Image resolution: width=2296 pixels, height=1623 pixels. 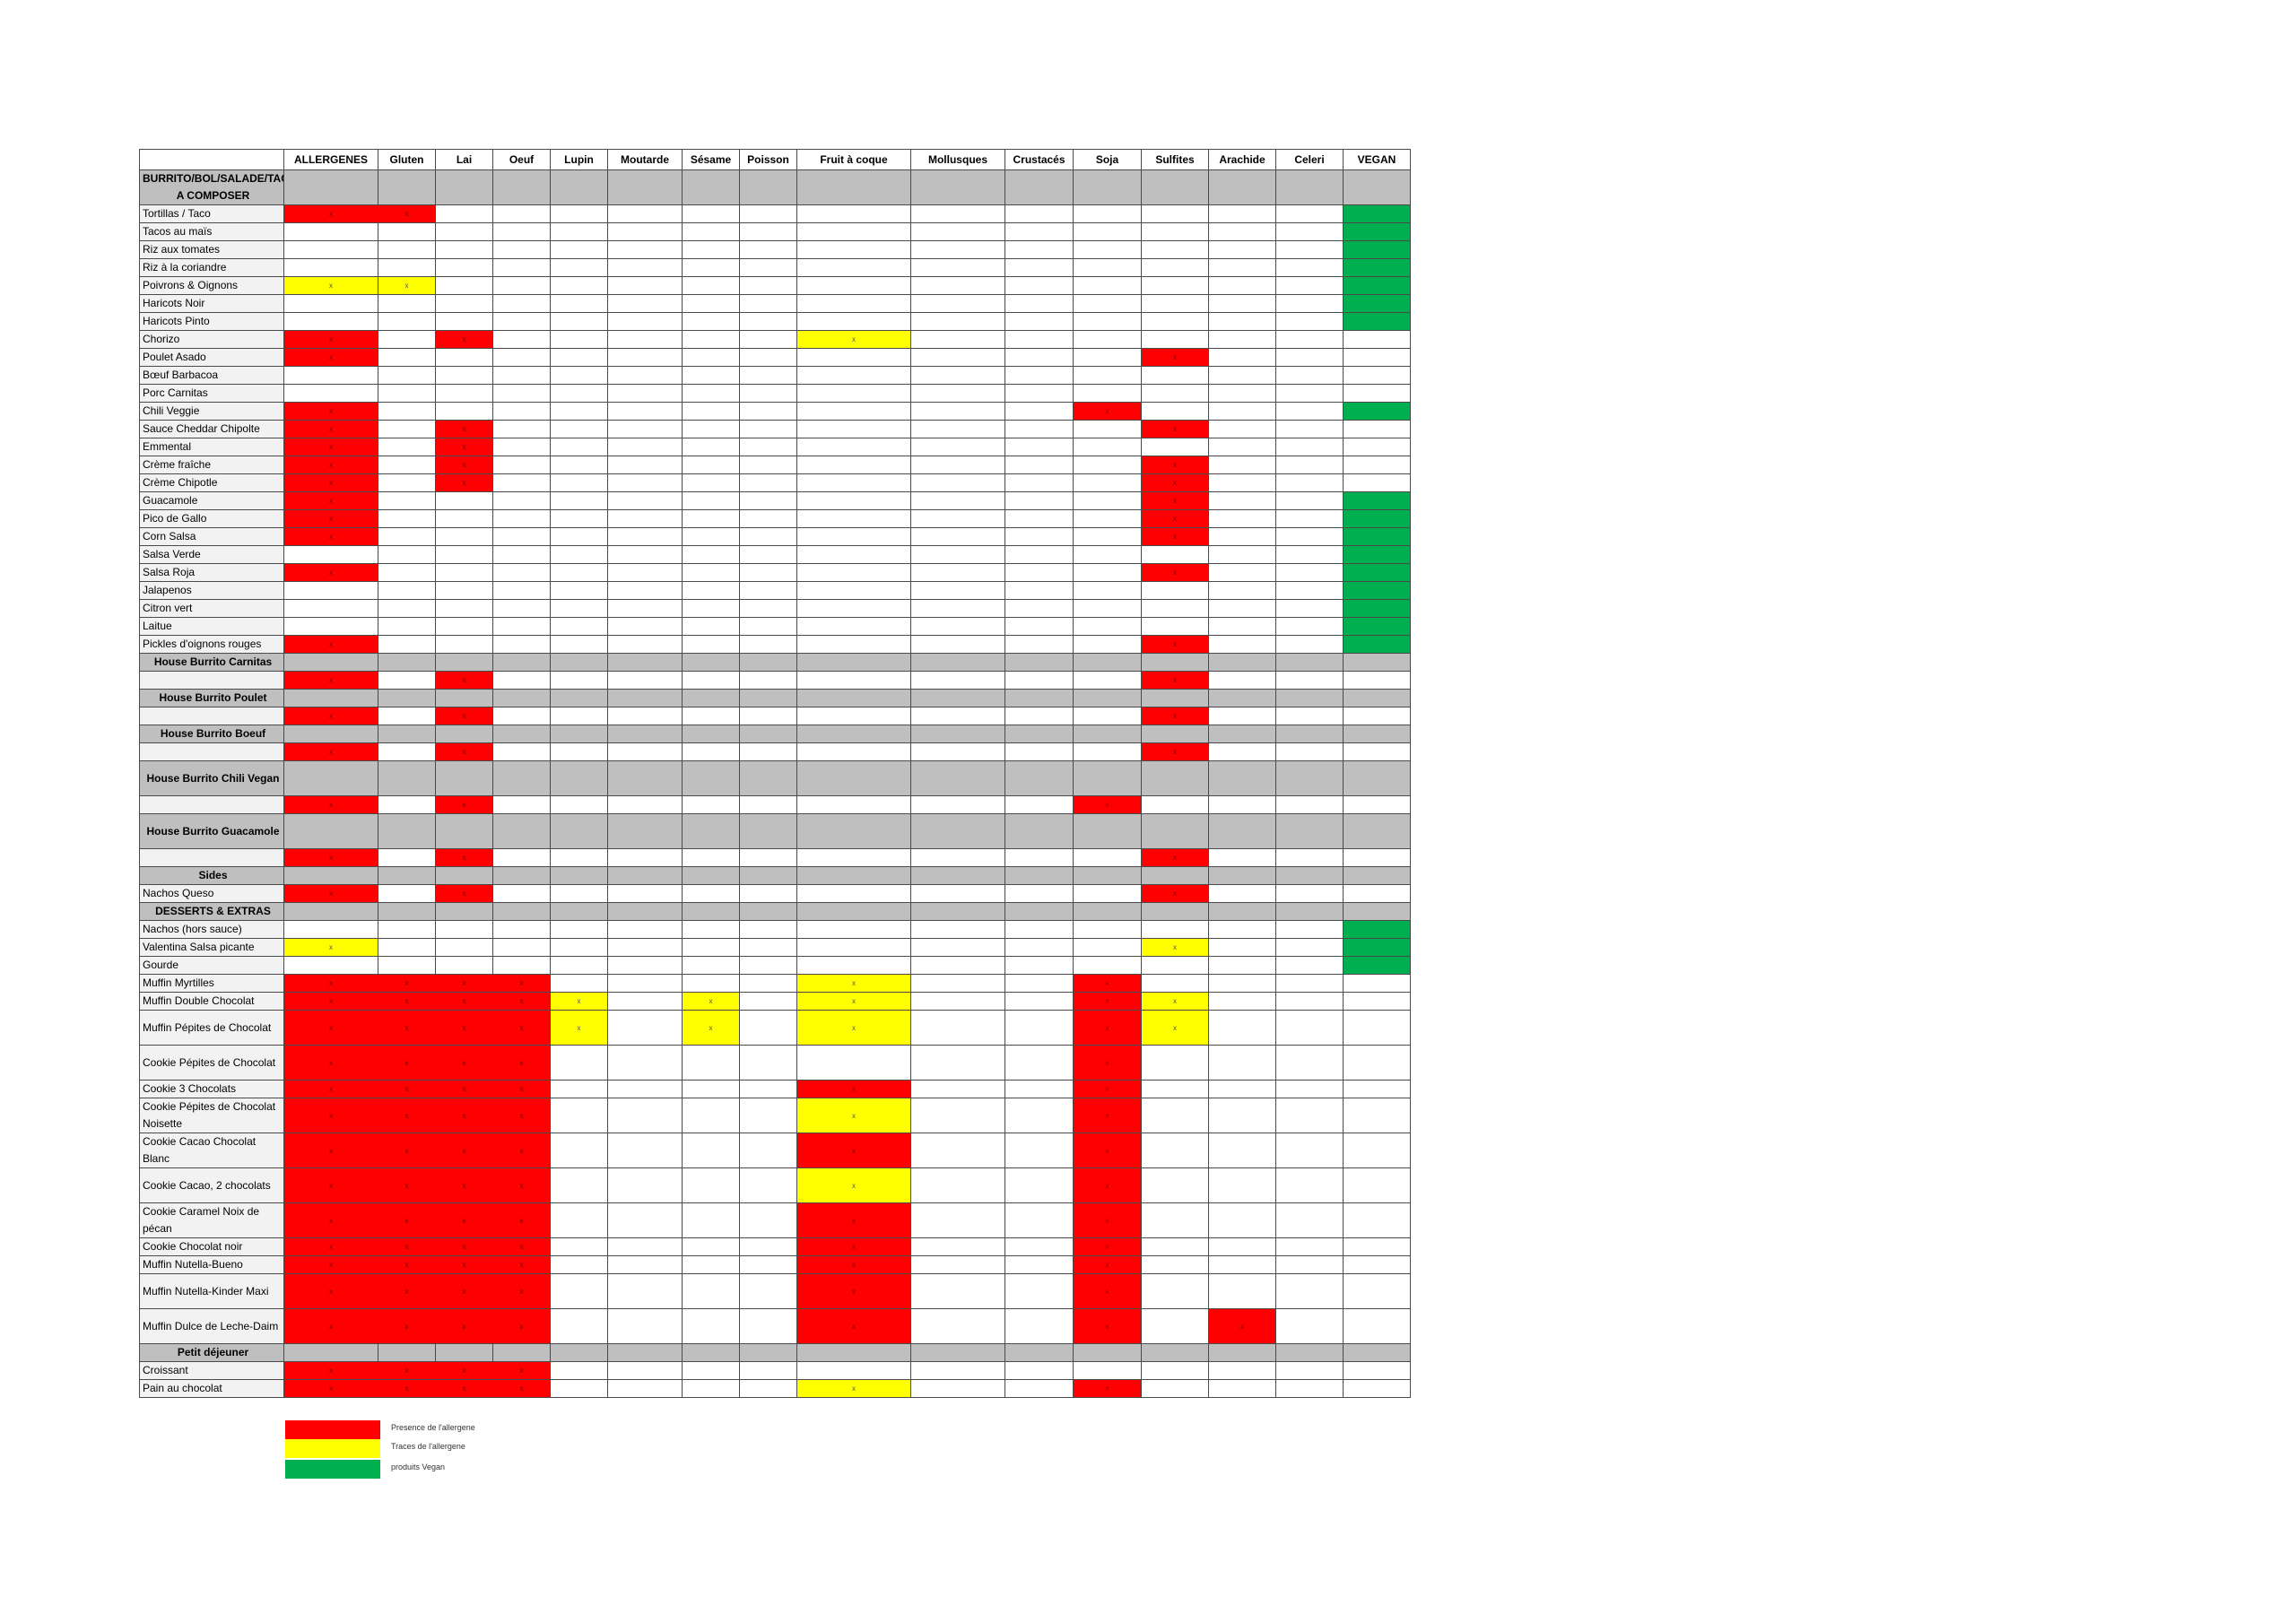 I want to click on column-header: VEGAN, so click(x=1377, y=159).